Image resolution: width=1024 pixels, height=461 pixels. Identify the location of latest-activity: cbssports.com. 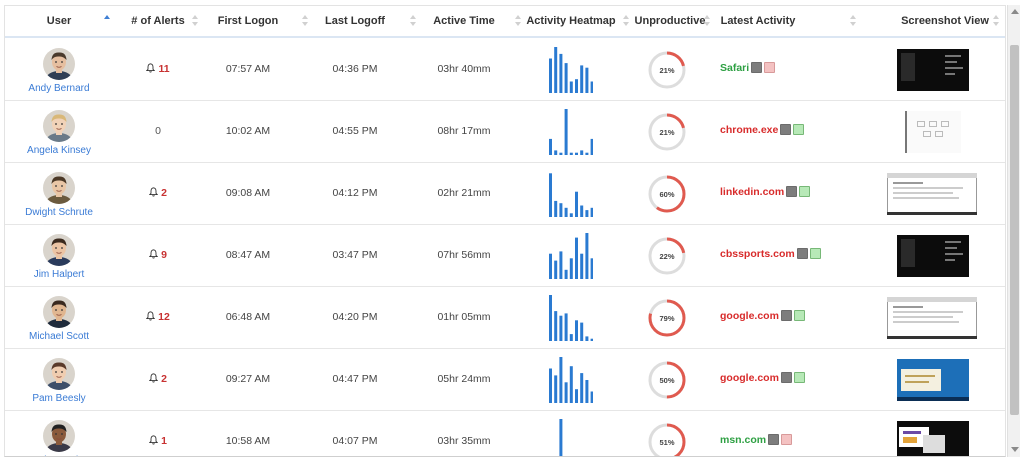
(770, 254).